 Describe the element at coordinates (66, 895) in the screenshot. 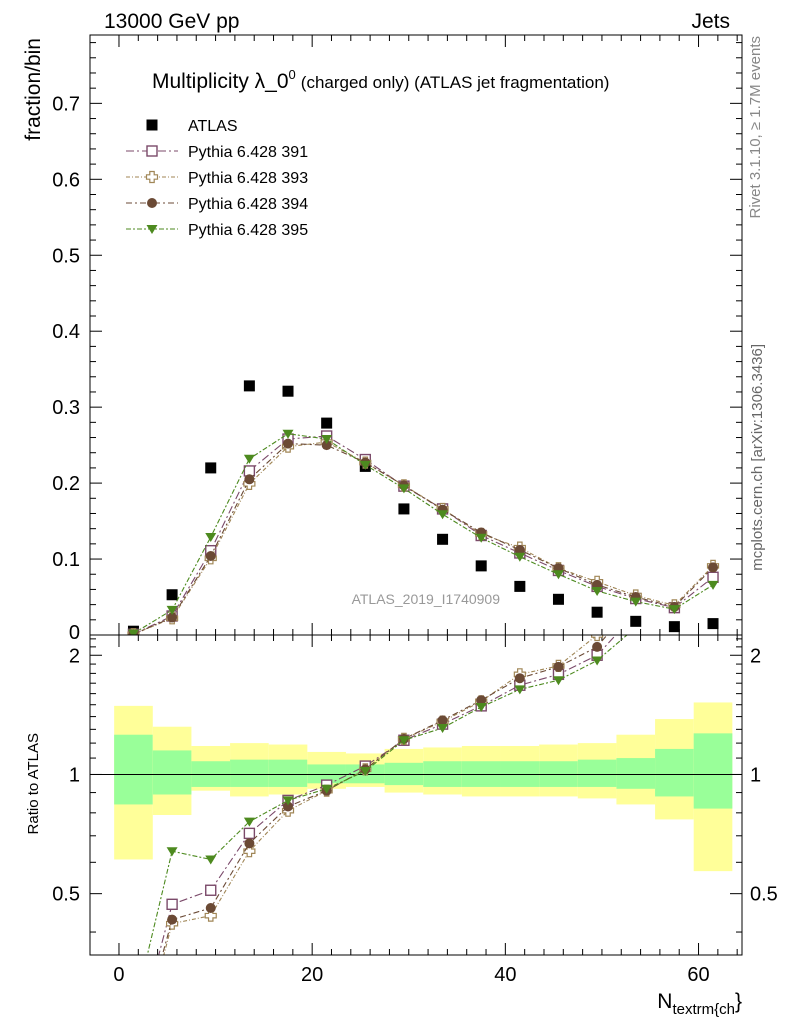

I see `ratio-tick-label: 0.5` at that location.